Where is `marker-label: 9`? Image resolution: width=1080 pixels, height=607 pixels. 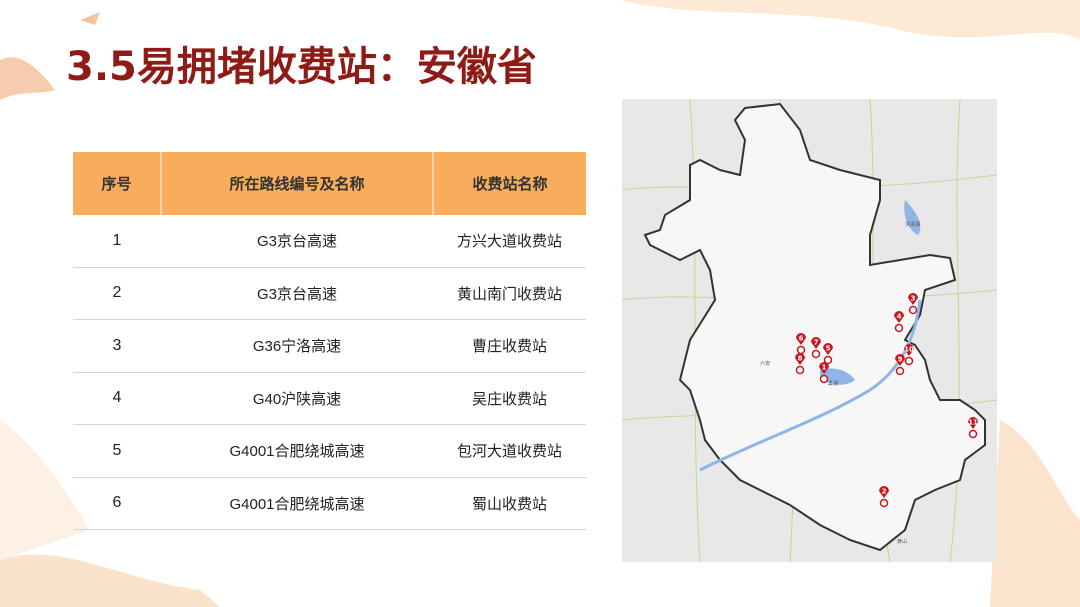 marker-label: 9 is located at coordinates (900, 360).